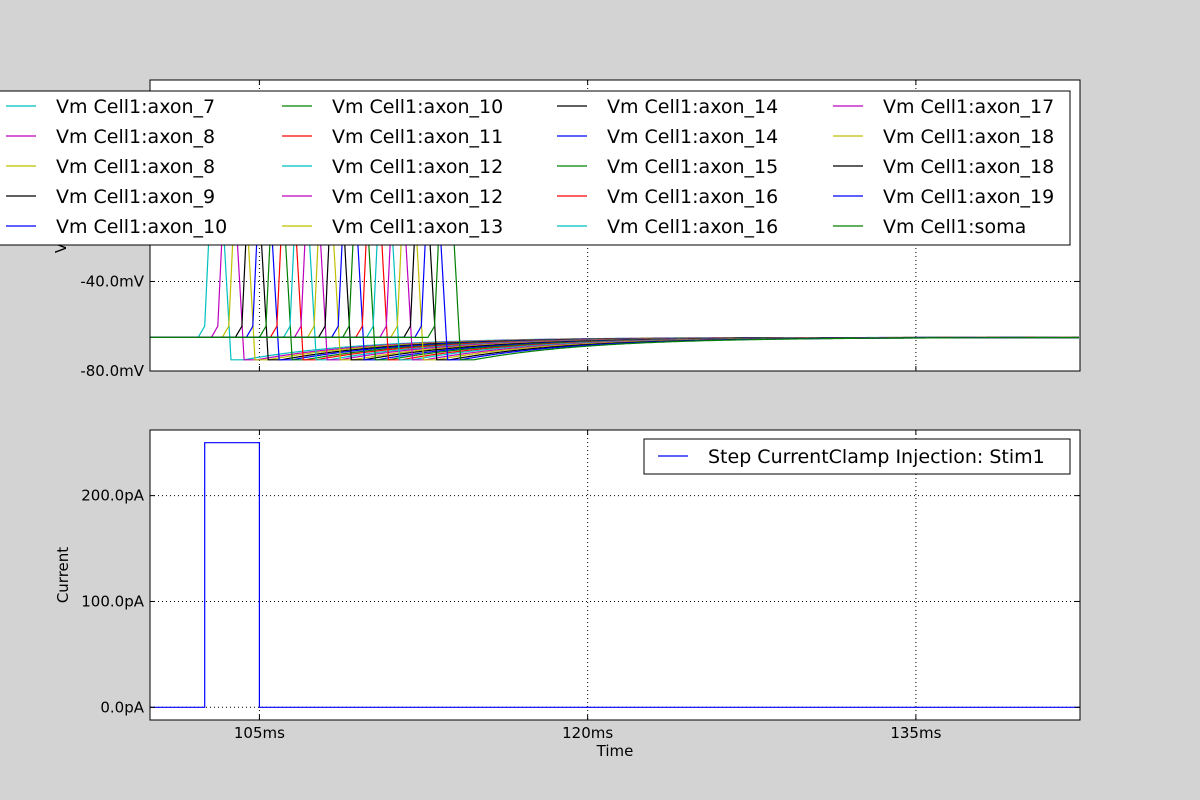  What do you see at coordinates (954, 227) in the screenshot?
I see `legend-entry: Vm Cell1:soma` at bounding box center [954, 227].